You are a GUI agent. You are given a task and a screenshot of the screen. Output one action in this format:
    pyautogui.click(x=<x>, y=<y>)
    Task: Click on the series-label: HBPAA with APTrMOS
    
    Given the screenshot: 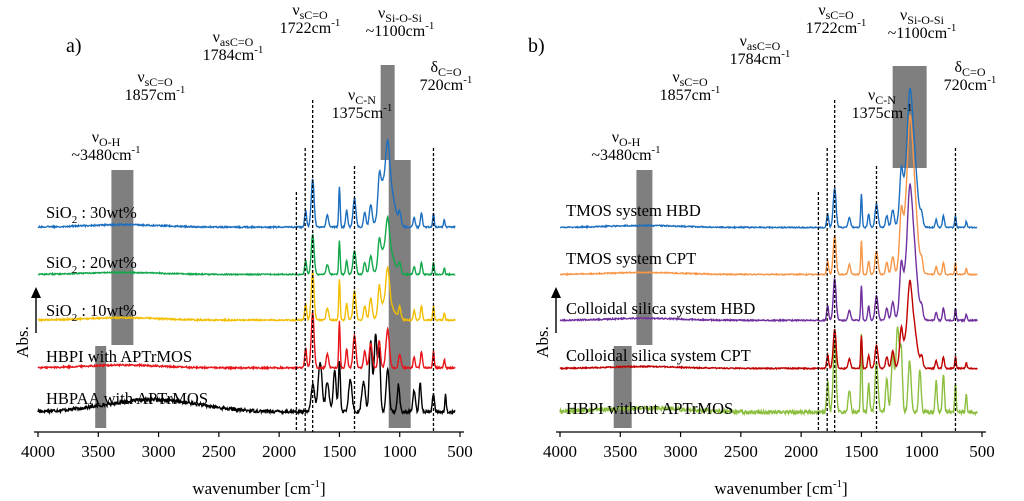 What is the action you would take?
    pyautogui.click(x=127, y=398)
    